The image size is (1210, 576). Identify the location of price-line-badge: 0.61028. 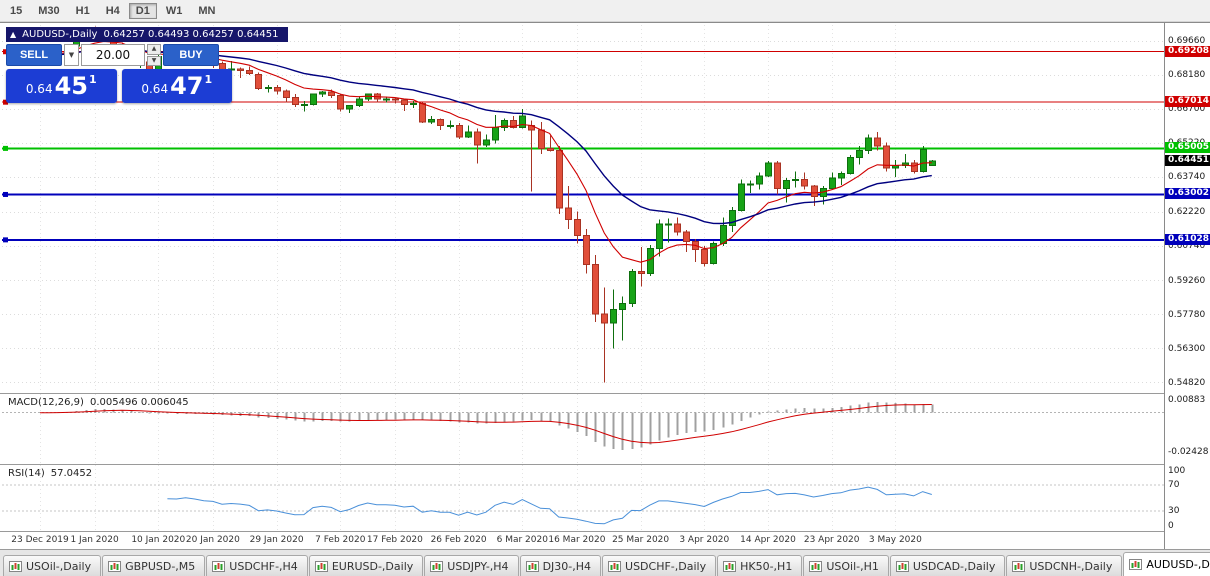
(1187, 239).